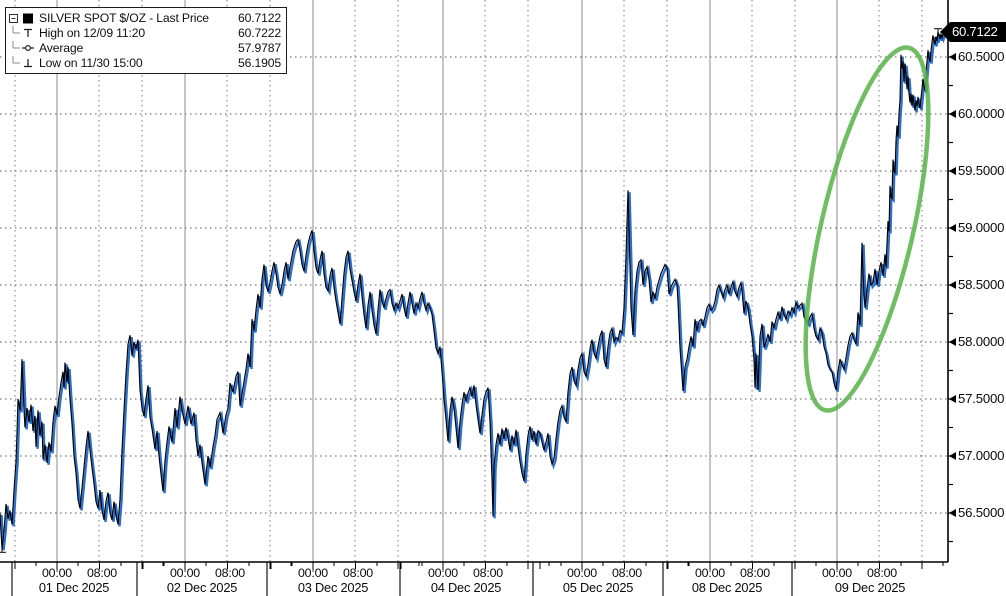 This screenshot has height=596, width=1006. What do you see at coordinates (3, 549) in the screenshot?
I see `low-point-marker` at bounding box center [3, 549].